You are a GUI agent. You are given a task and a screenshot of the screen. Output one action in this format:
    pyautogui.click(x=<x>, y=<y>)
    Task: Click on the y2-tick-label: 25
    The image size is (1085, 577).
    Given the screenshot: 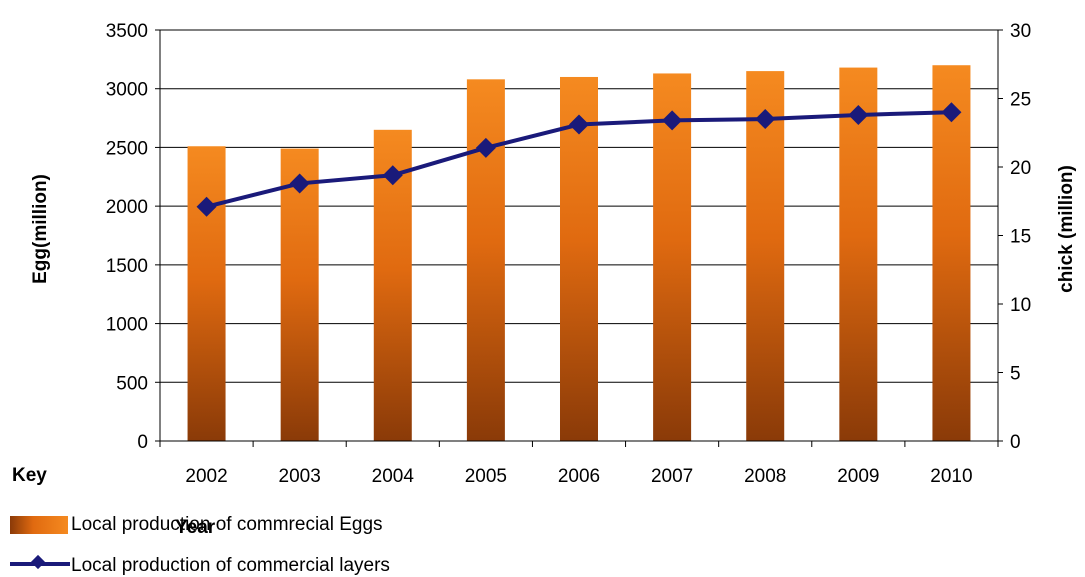 What is the action you would take?
    pyautogui.click(x=1020, y=100)
    